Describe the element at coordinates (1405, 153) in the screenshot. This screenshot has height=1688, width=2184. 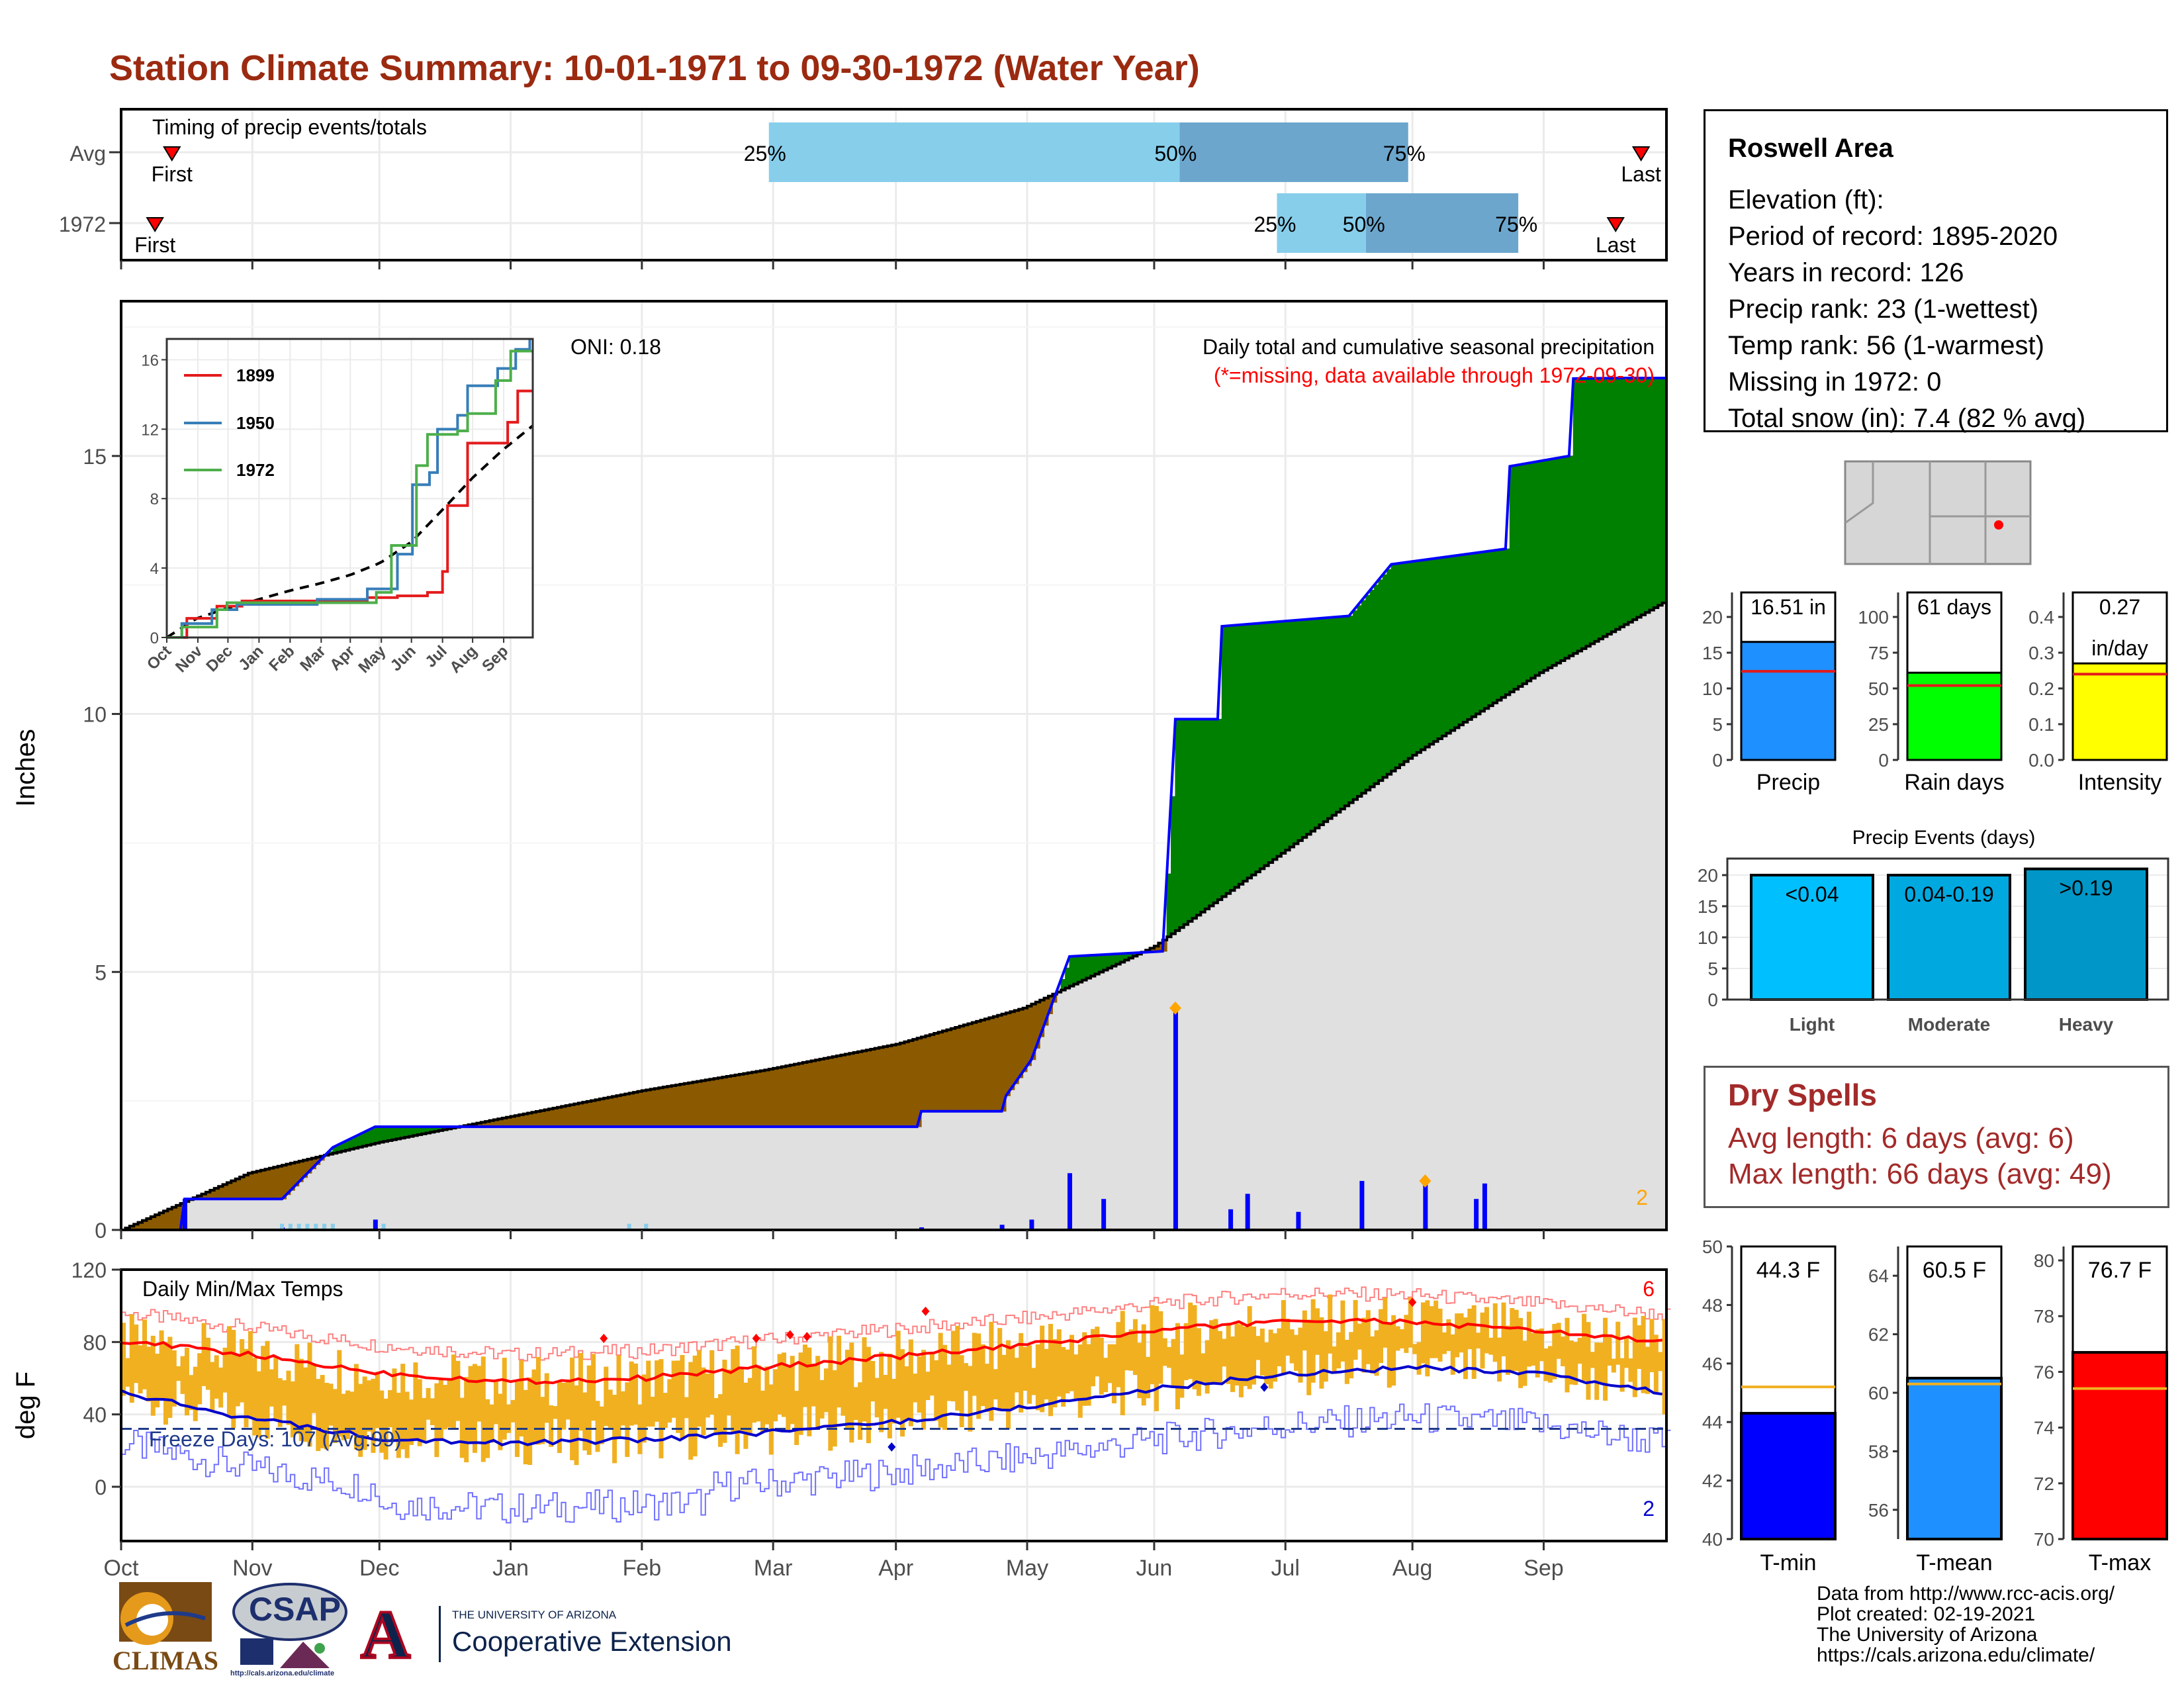
I see `timing-q75-label: 75%` at that location.